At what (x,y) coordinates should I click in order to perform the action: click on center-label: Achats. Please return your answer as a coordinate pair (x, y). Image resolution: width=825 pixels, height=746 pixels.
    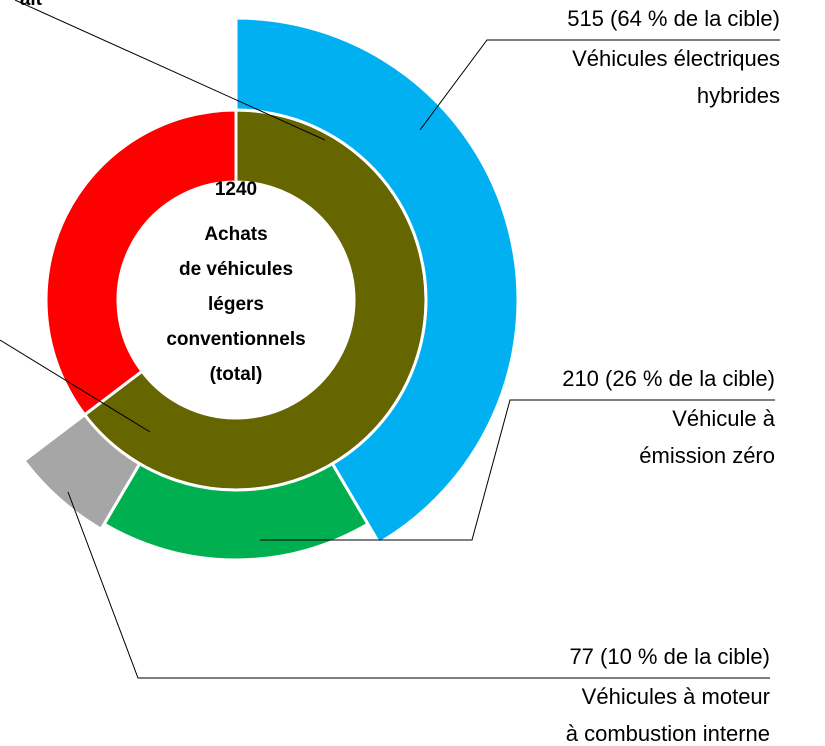
    Looking at the image, I should click on (235, 234).